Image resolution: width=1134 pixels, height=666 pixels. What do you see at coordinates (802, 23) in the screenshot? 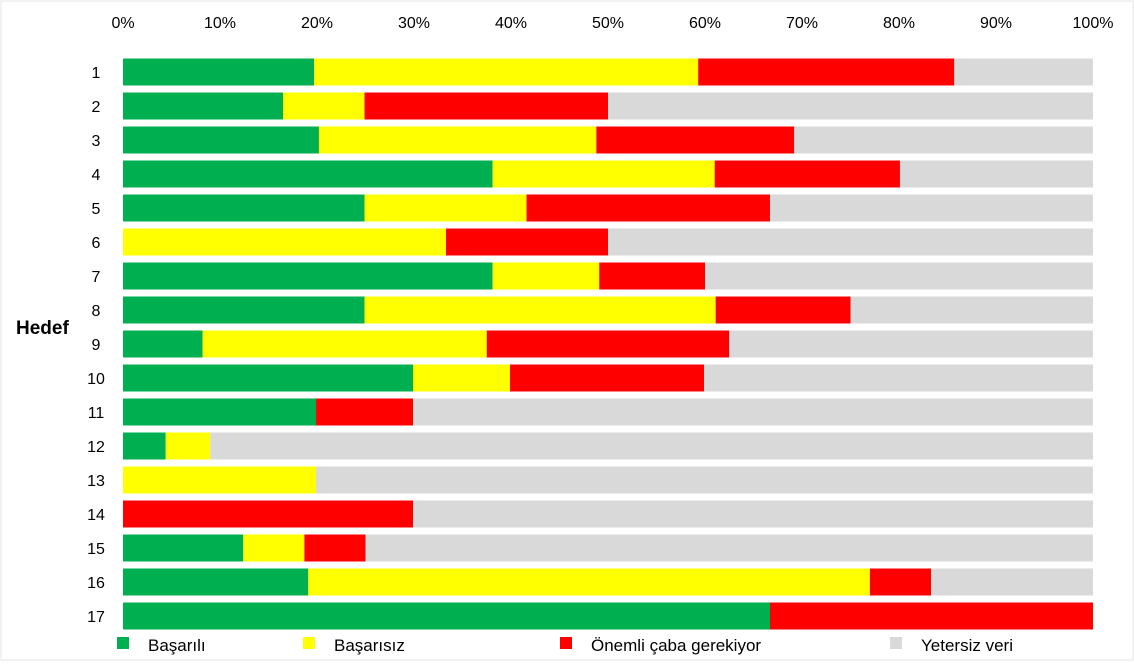
I see `x-tick-label: 70%` at bounding box center [802, 23].